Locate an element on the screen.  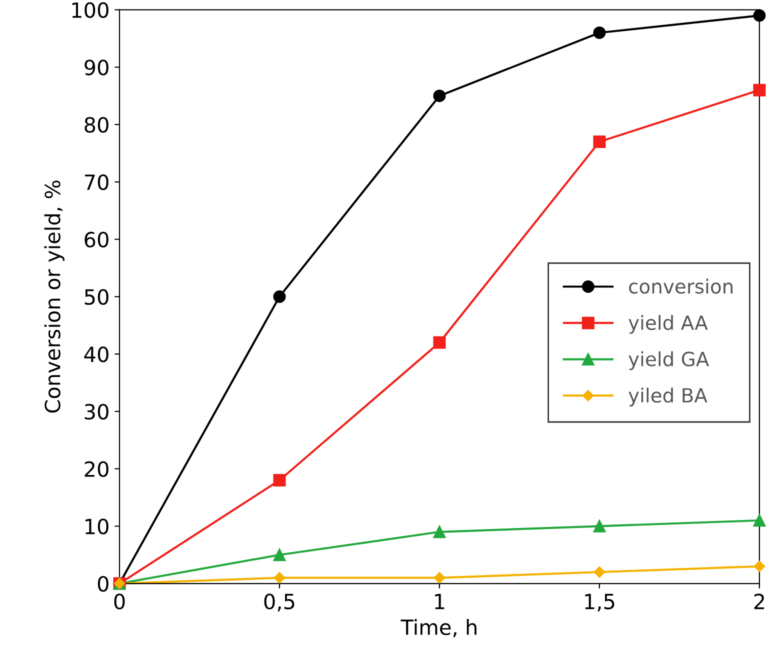
x-tick-label: 2 is located at coordinates (759, 602).